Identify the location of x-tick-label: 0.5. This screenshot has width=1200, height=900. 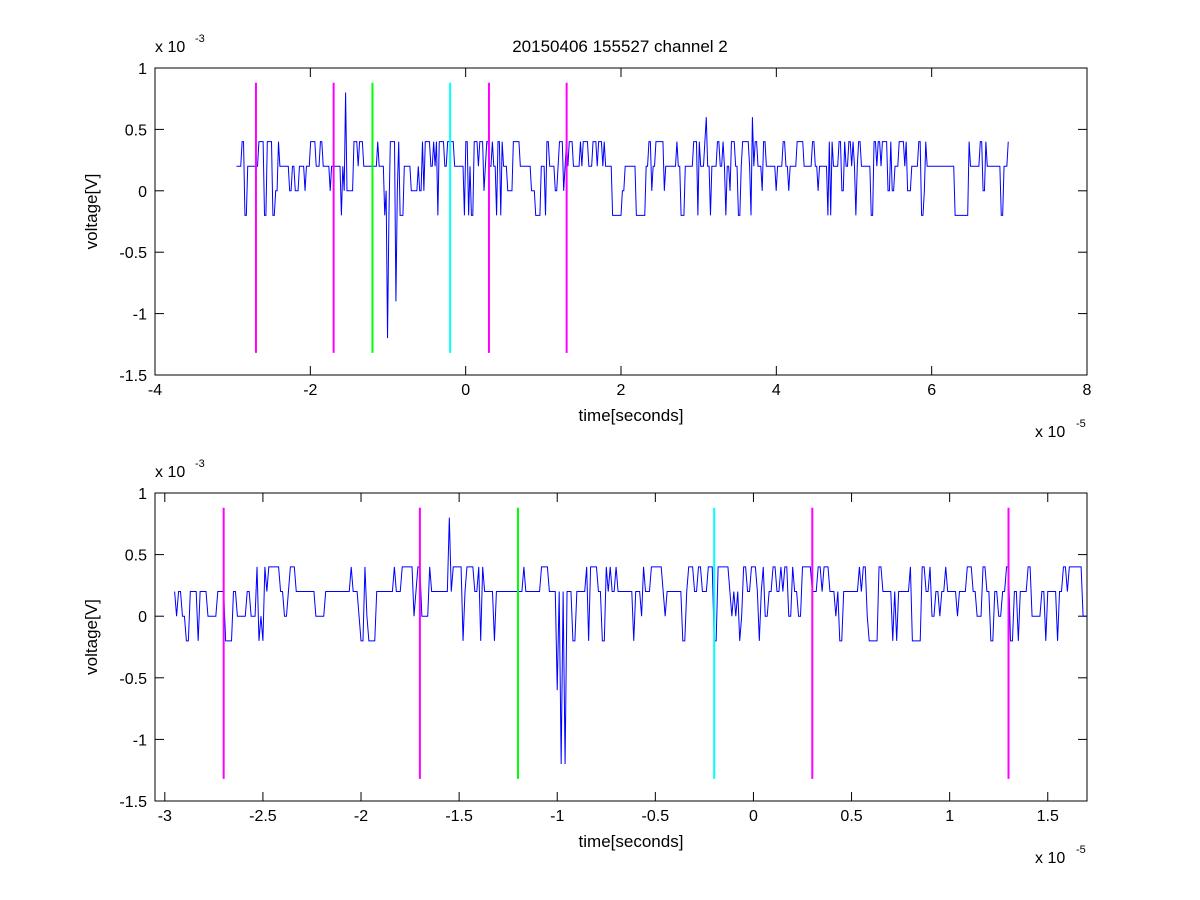
(851, 816).